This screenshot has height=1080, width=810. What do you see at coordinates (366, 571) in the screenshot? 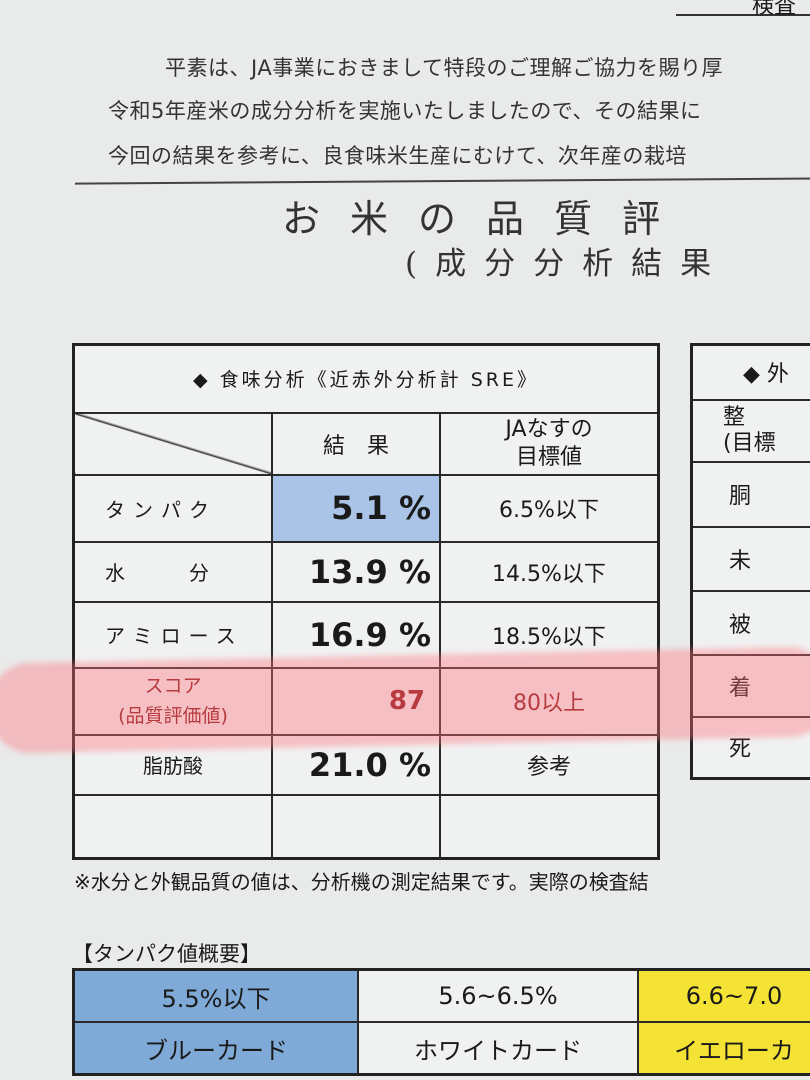
I see `table-row: 水 分 13.9 % 14.5%以下` at bounding box center [366, 571].